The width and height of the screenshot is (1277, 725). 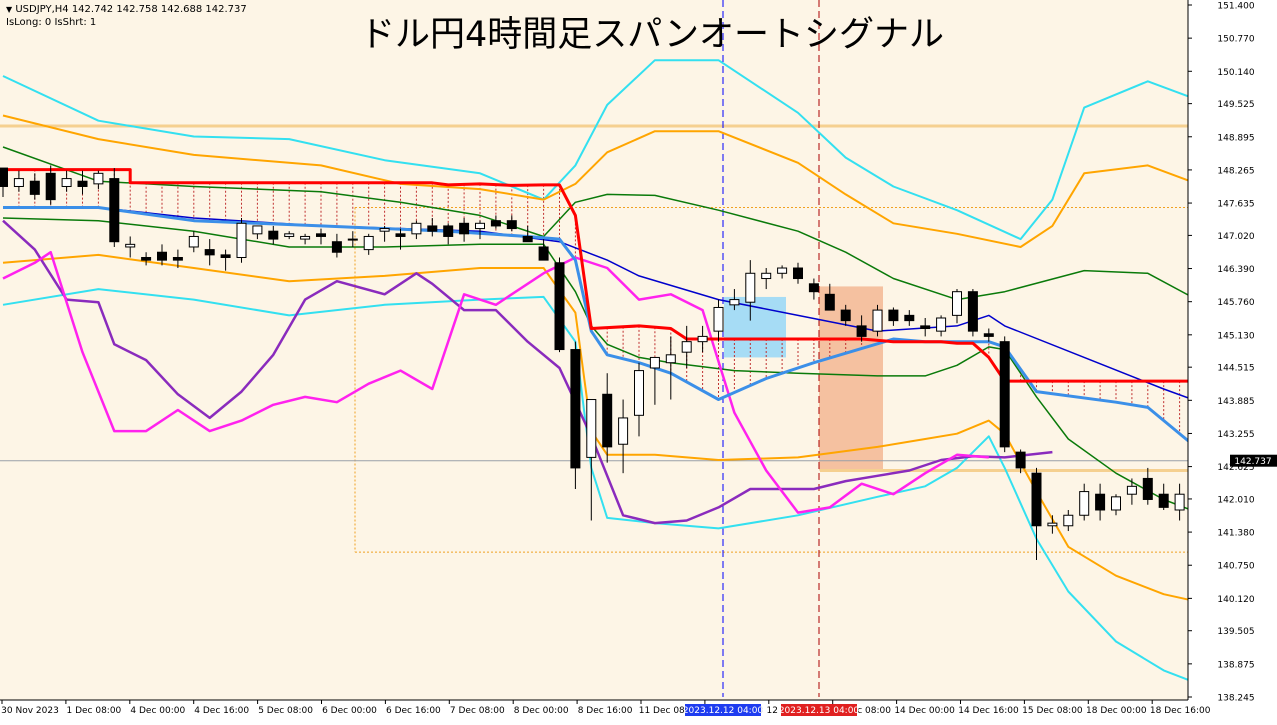 I want to click on x-tick-label: 15 Dec 08:00, so click(x=1052, y=711).